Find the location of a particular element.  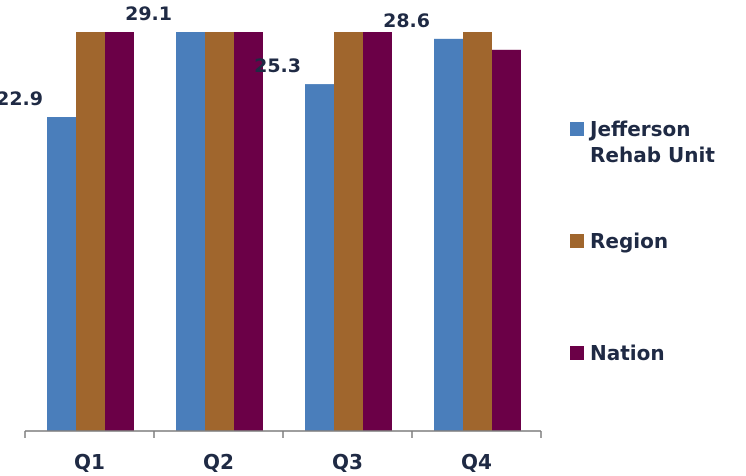

data-label-jefferson-rehab-unit-q2: 29.1 is located at coordinates (148, 14).